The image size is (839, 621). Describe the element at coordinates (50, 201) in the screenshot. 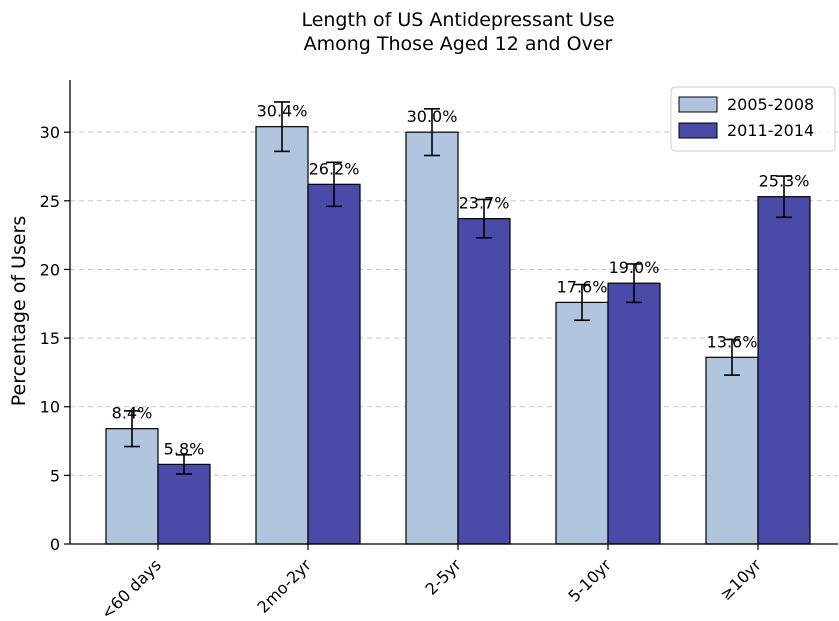

I see `y-tick-label: 25` at that location.